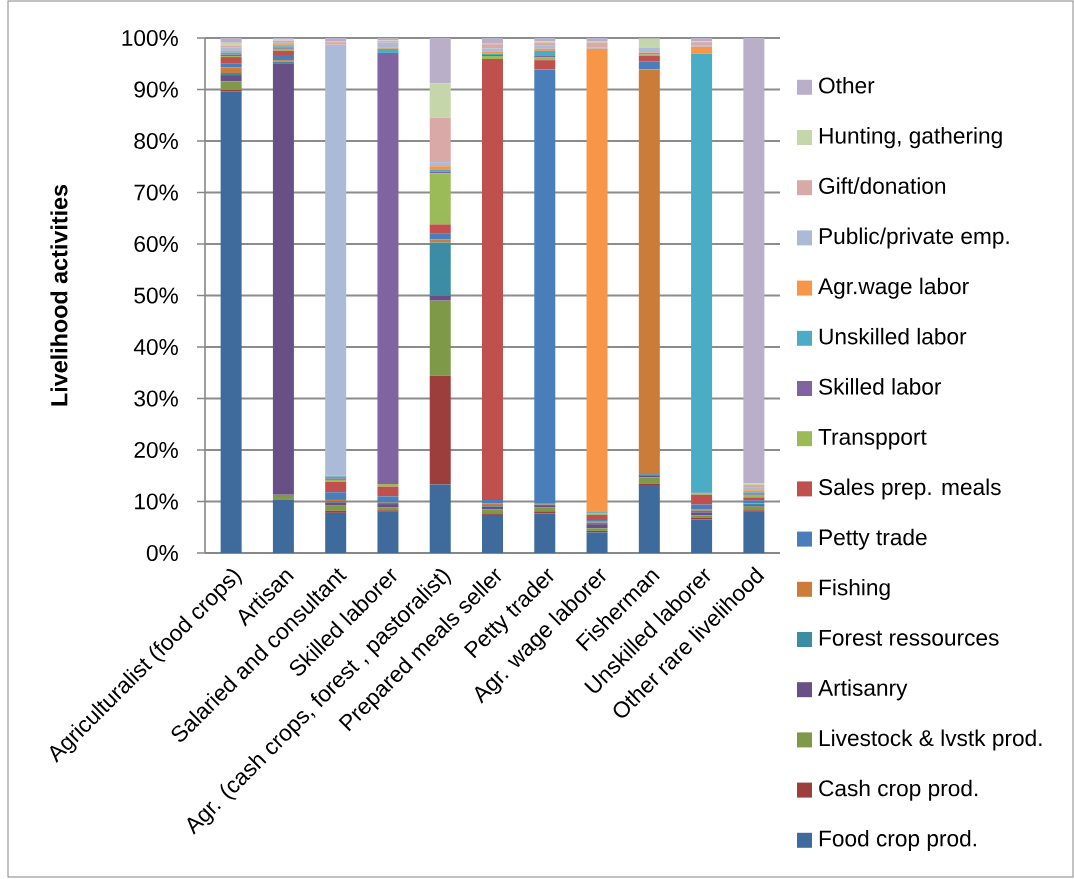  Describe the element at coordinates (156, 192) in the screenshot. I see `y-tick-label: 70%` at that location.